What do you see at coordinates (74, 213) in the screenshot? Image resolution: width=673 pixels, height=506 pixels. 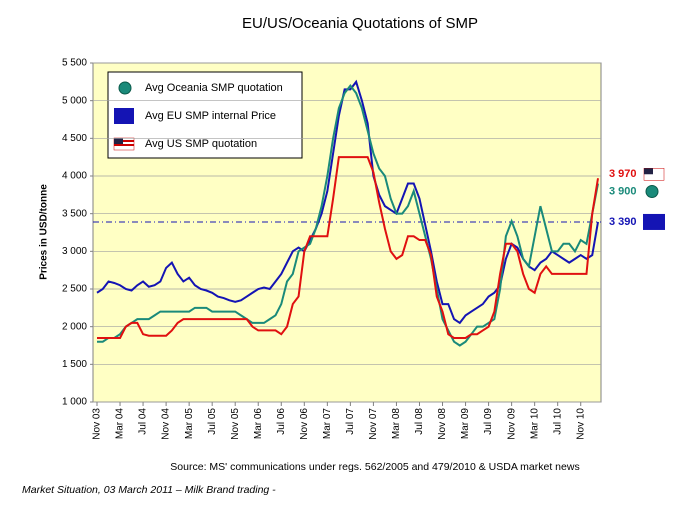 I see `y-tick-label: 3 500` at bounding box center [74, 213].